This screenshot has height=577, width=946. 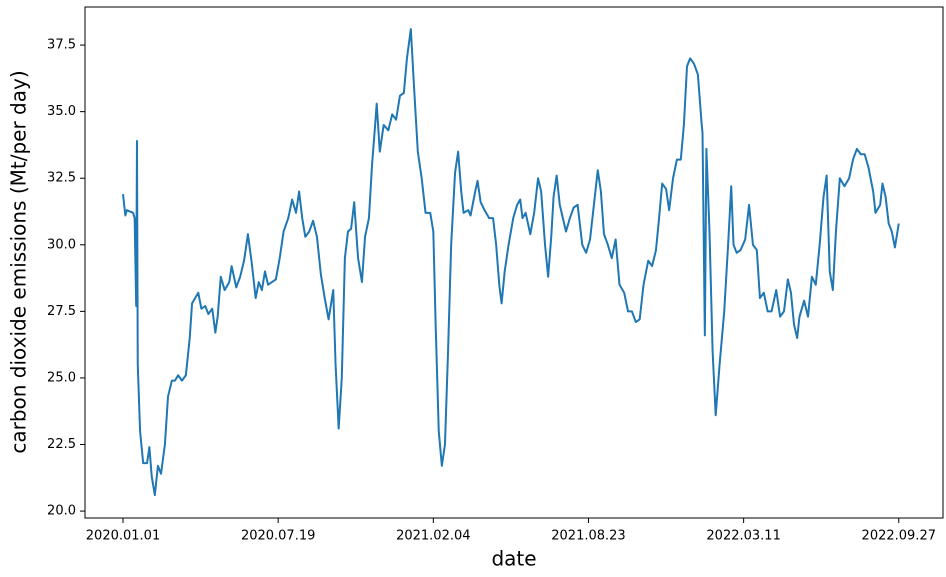 What do you see at coordinates (588, 536) in the screenshot?
I see `x-tick-label: 2021.08.23` at bounding box center [588, 536].